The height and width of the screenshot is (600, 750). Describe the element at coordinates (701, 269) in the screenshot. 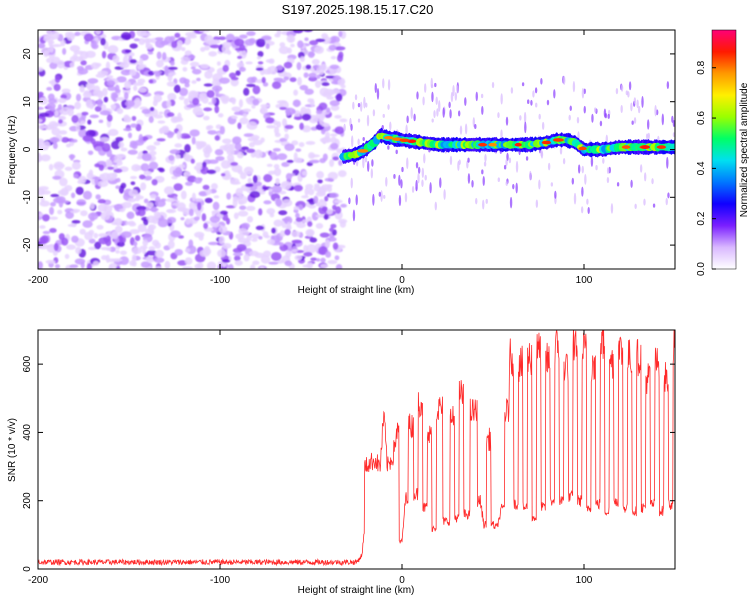

I see `colorbar-tick-label: 0.0` at that location.